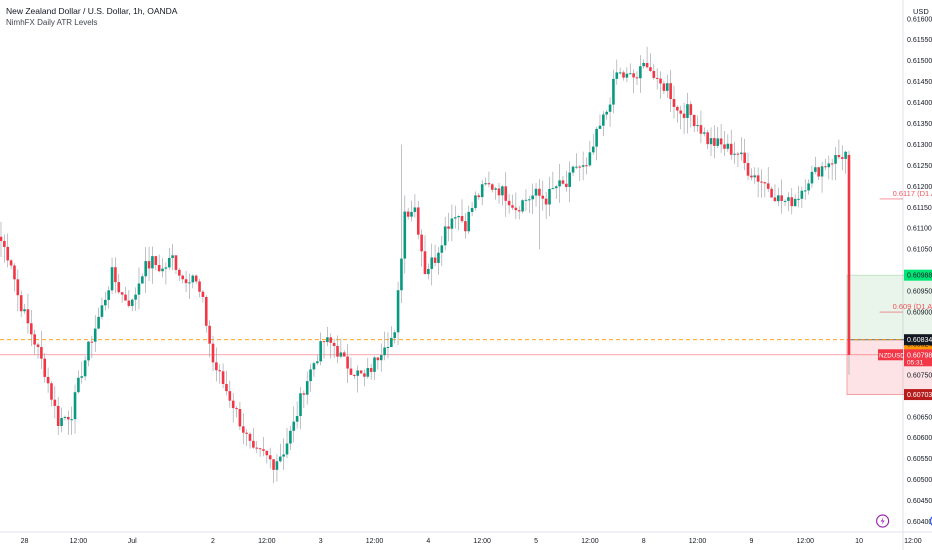 This screenshot has height=550, width=932. Describe the element at coordinates (921, 11) in the screenshot. I see `currency-label: USD` at that location.